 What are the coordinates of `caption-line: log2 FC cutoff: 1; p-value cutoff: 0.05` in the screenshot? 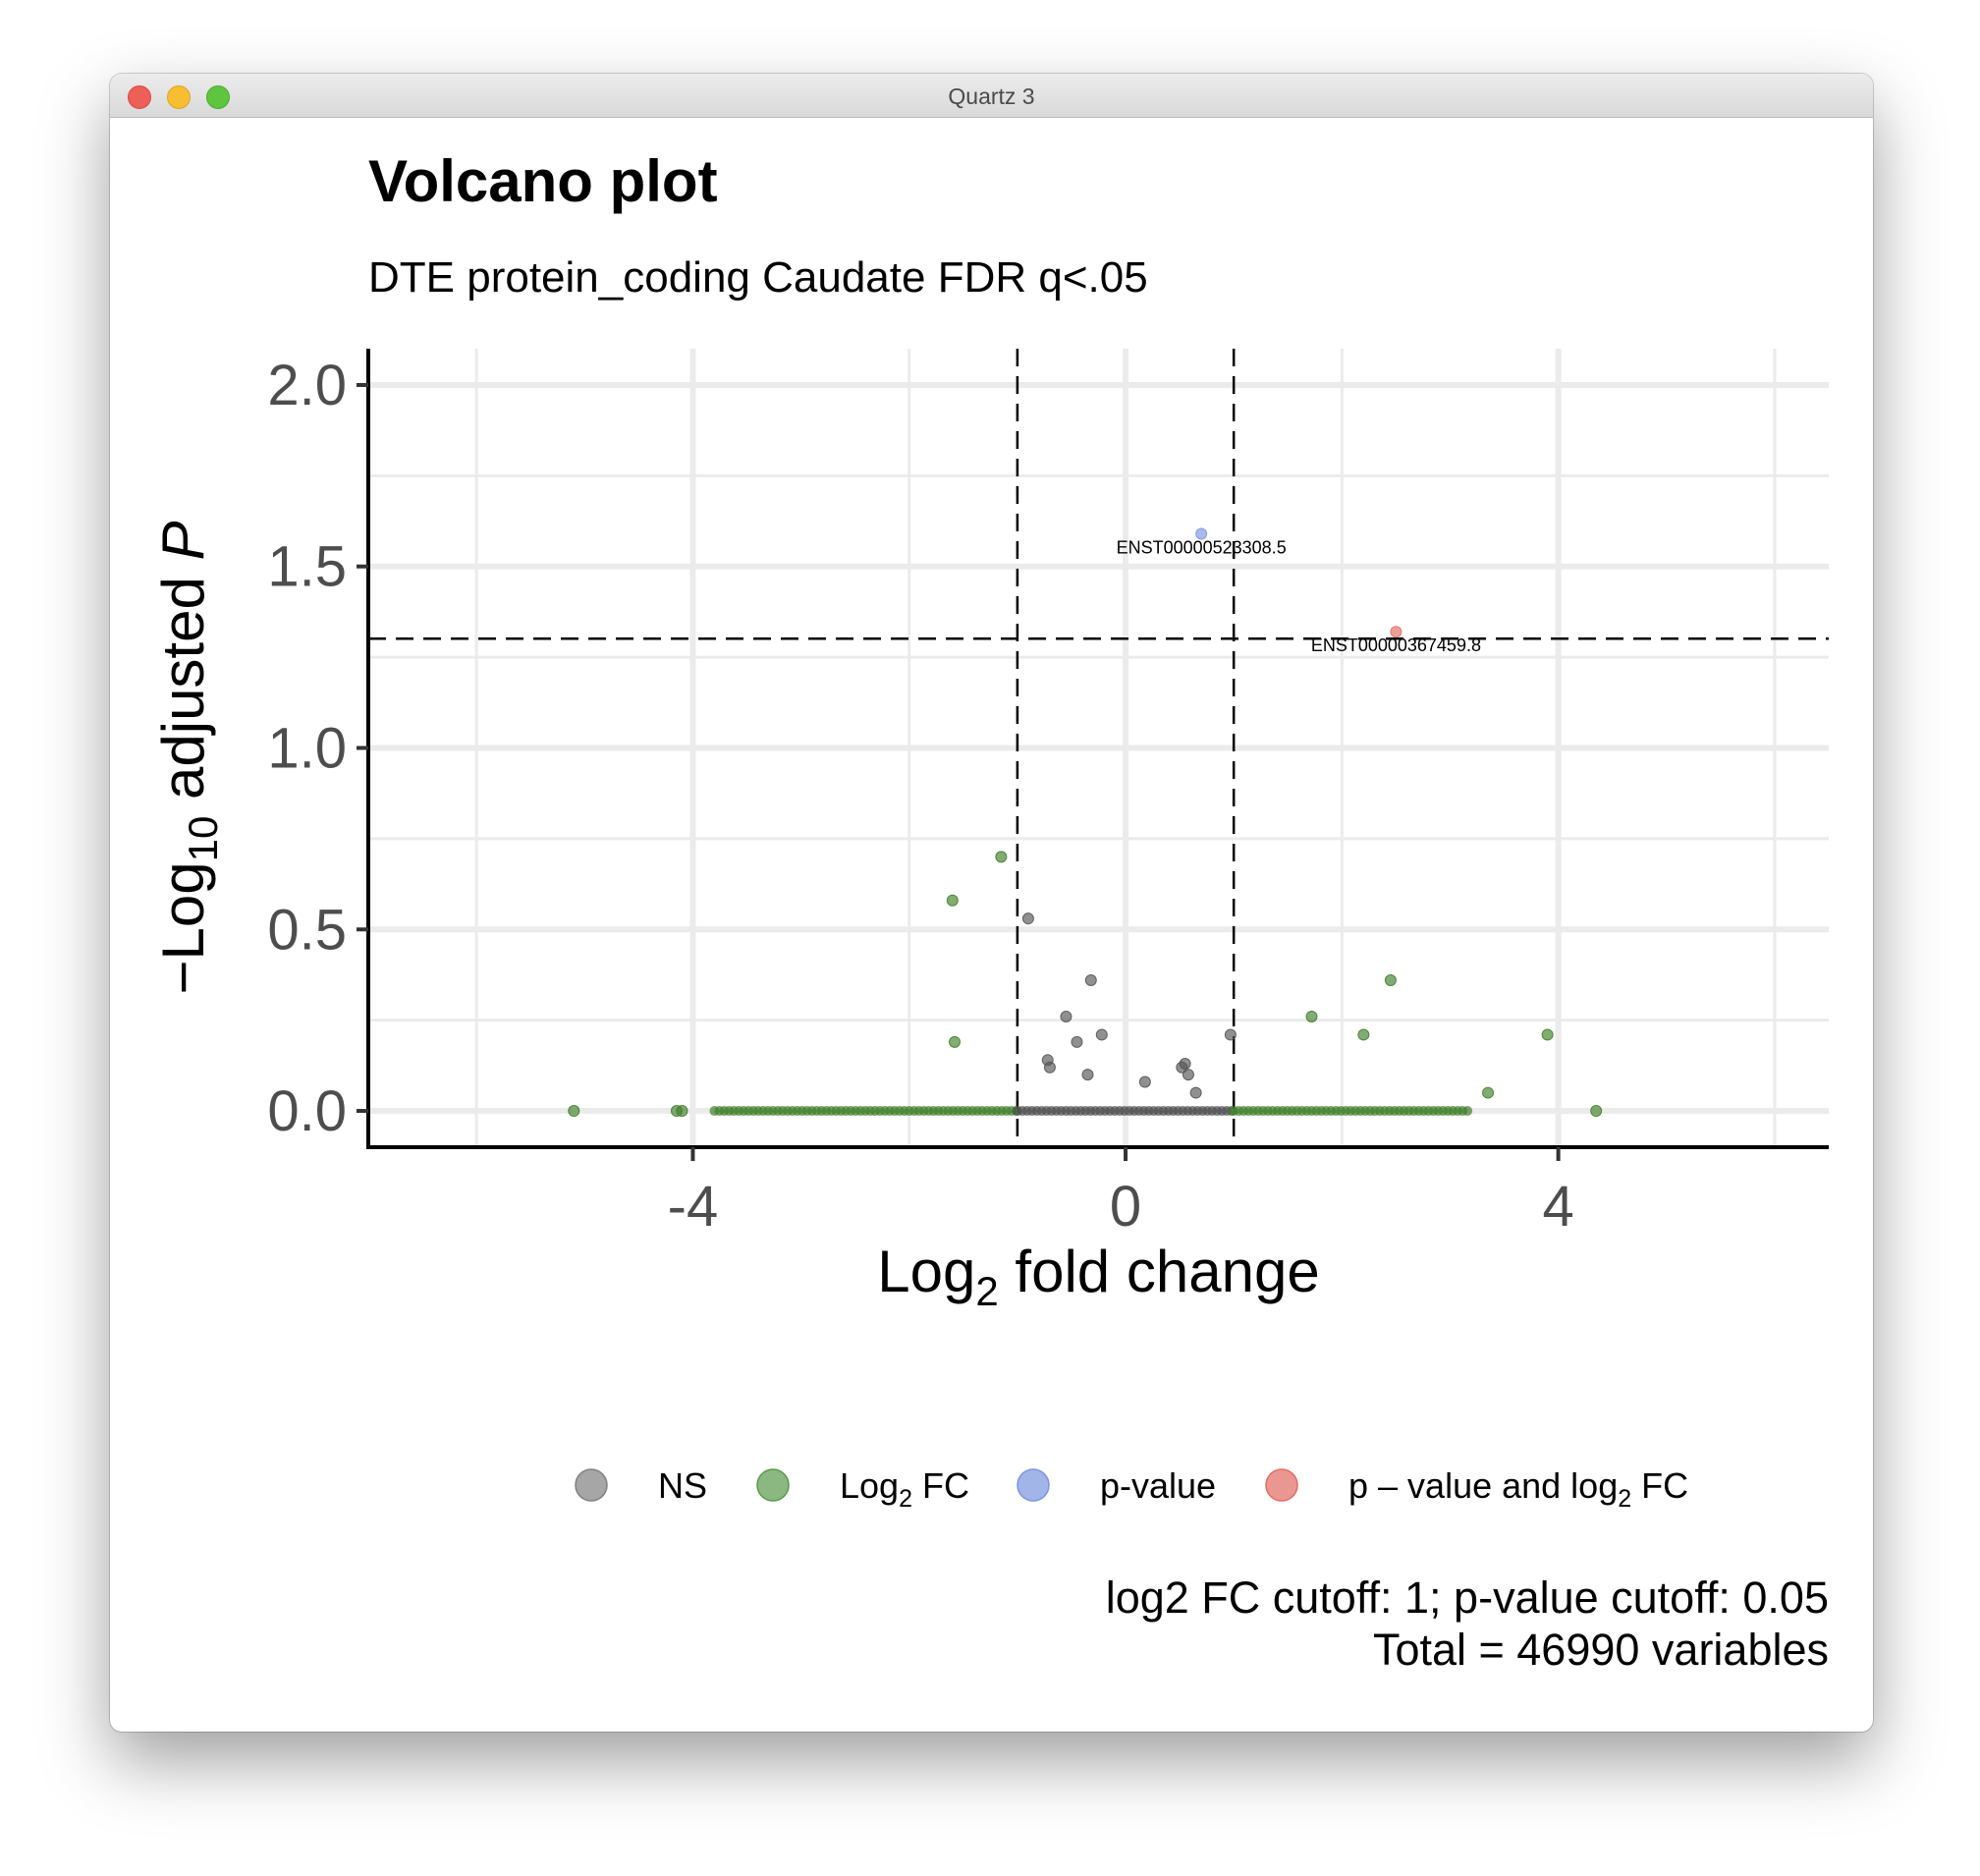 It's located at (1467, 1598).